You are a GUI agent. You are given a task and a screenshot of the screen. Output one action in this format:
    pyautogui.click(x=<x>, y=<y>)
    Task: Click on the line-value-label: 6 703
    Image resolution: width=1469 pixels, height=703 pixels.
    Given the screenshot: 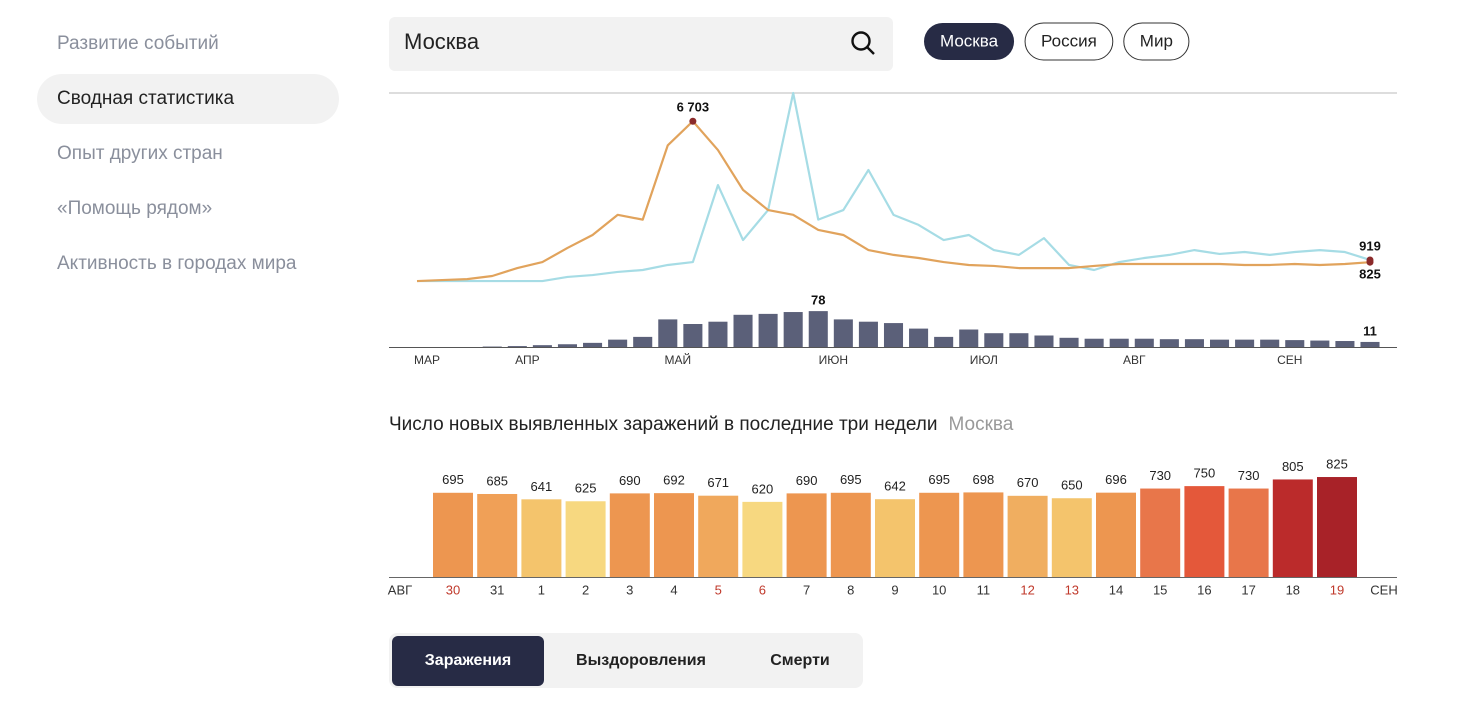 What is the action you would take?
    pyautogui.click(x=693, y=107)
    